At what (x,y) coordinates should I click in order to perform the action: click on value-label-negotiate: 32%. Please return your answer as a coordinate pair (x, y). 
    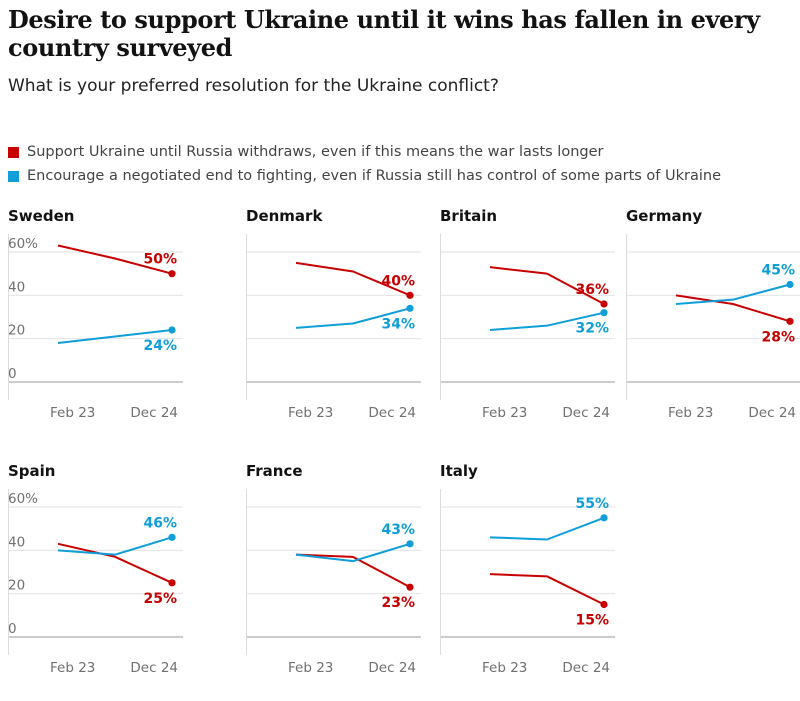
    Looking at the image, I should click on (592, 329).